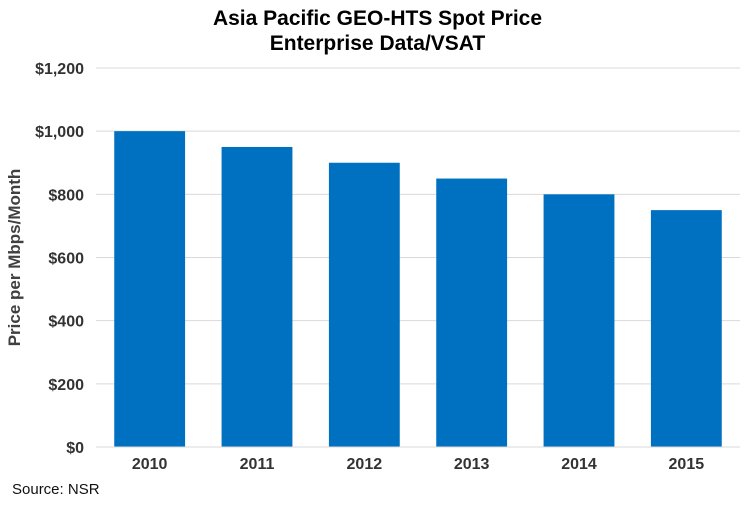 This screenshot has height=505, width=755. Describe the element at coordinates (150, 289) in the screenshot. I see `bar-2010` at that location.